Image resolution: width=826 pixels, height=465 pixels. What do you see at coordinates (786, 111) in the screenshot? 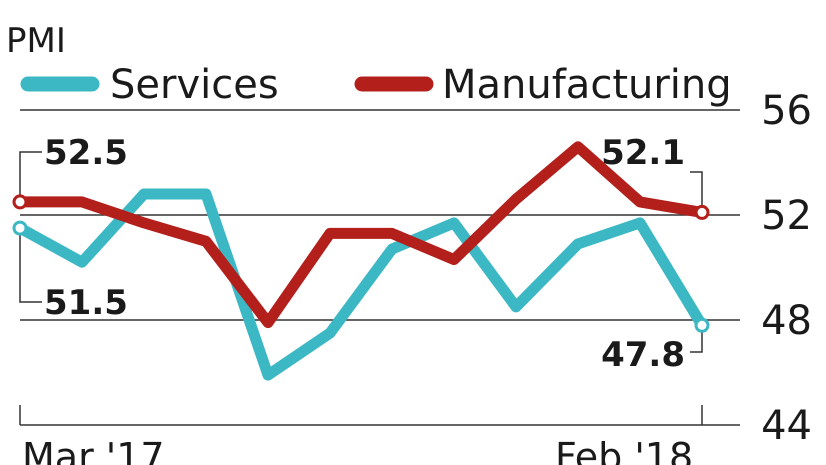
I see `y-tick-label-56: 56` at bounding box center [786, 111].